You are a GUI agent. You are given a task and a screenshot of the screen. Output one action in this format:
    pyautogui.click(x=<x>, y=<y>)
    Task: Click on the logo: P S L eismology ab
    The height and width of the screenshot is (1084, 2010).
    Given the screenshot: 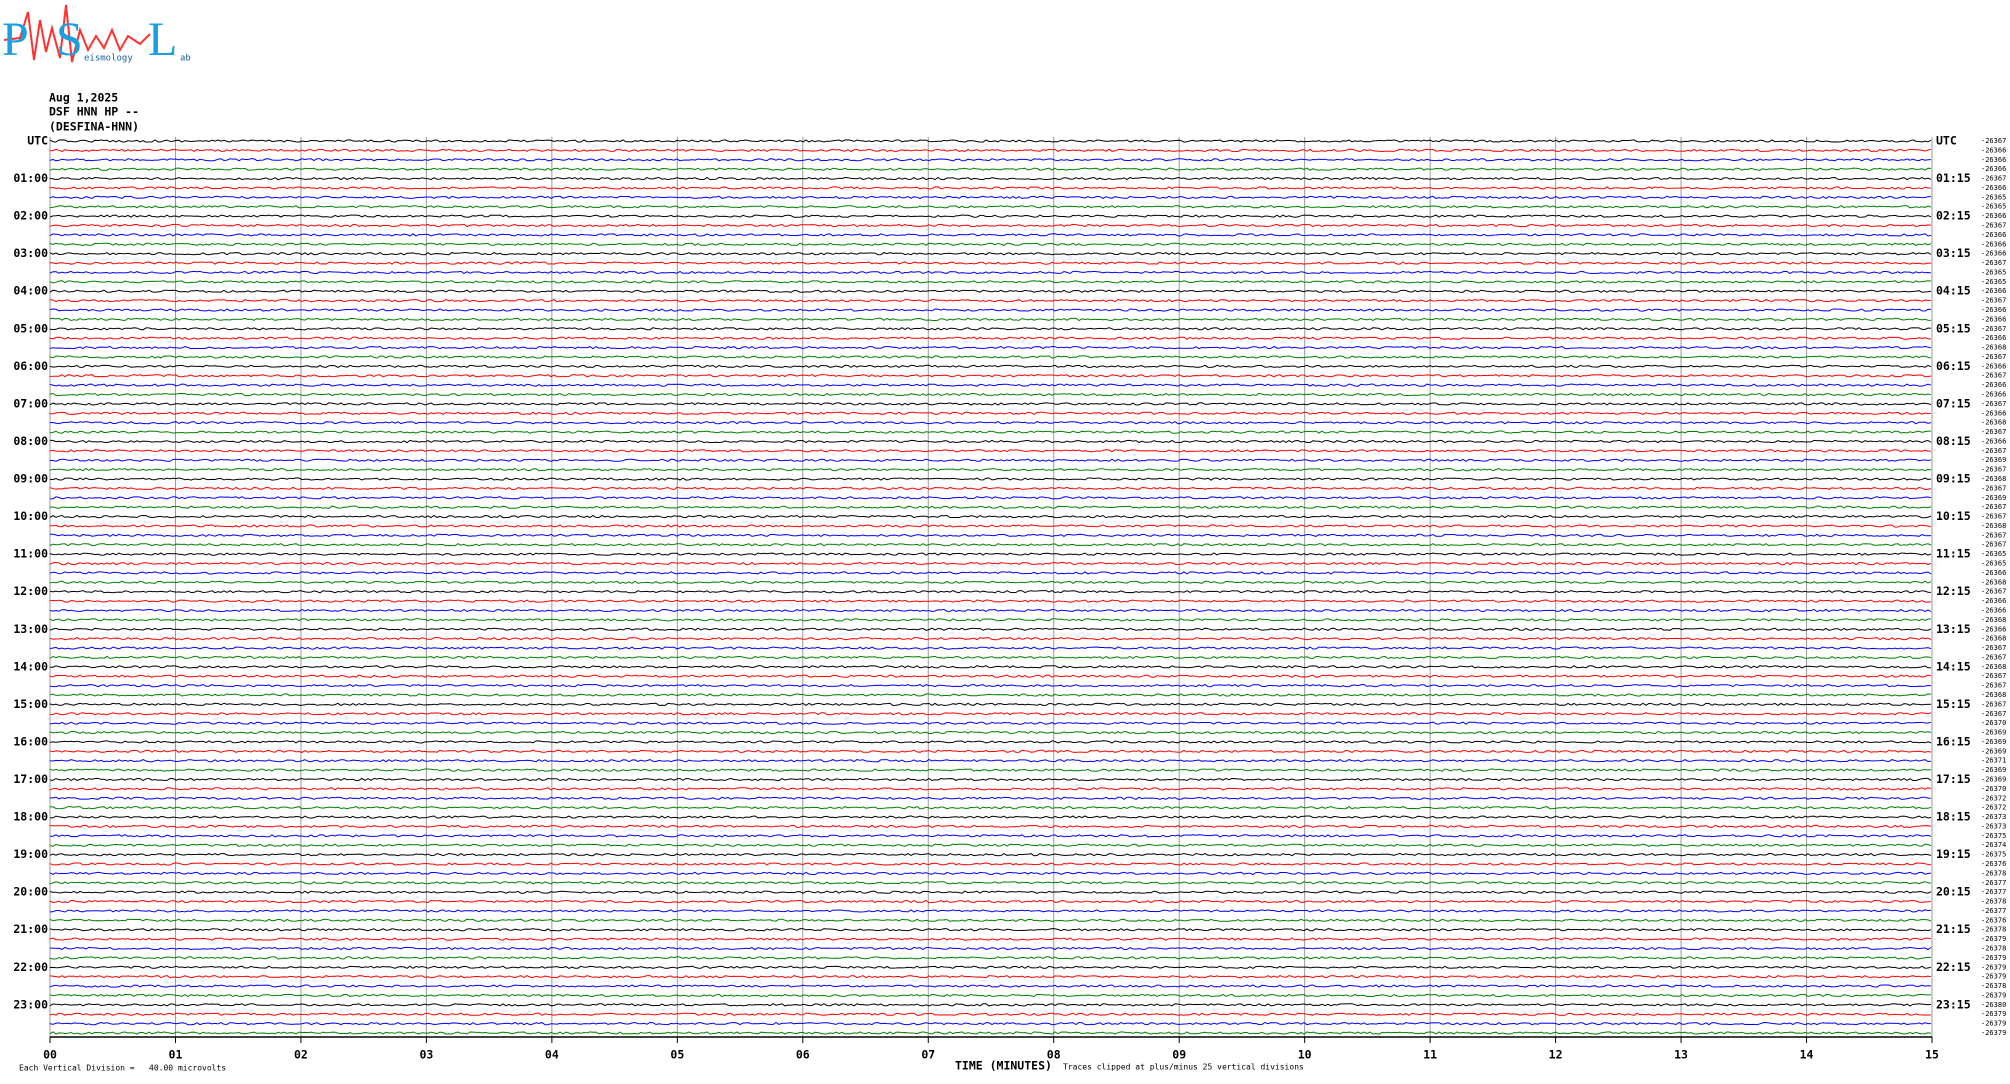 What is the action you would take?
    pyautogui.click(x=96, y=35)
    